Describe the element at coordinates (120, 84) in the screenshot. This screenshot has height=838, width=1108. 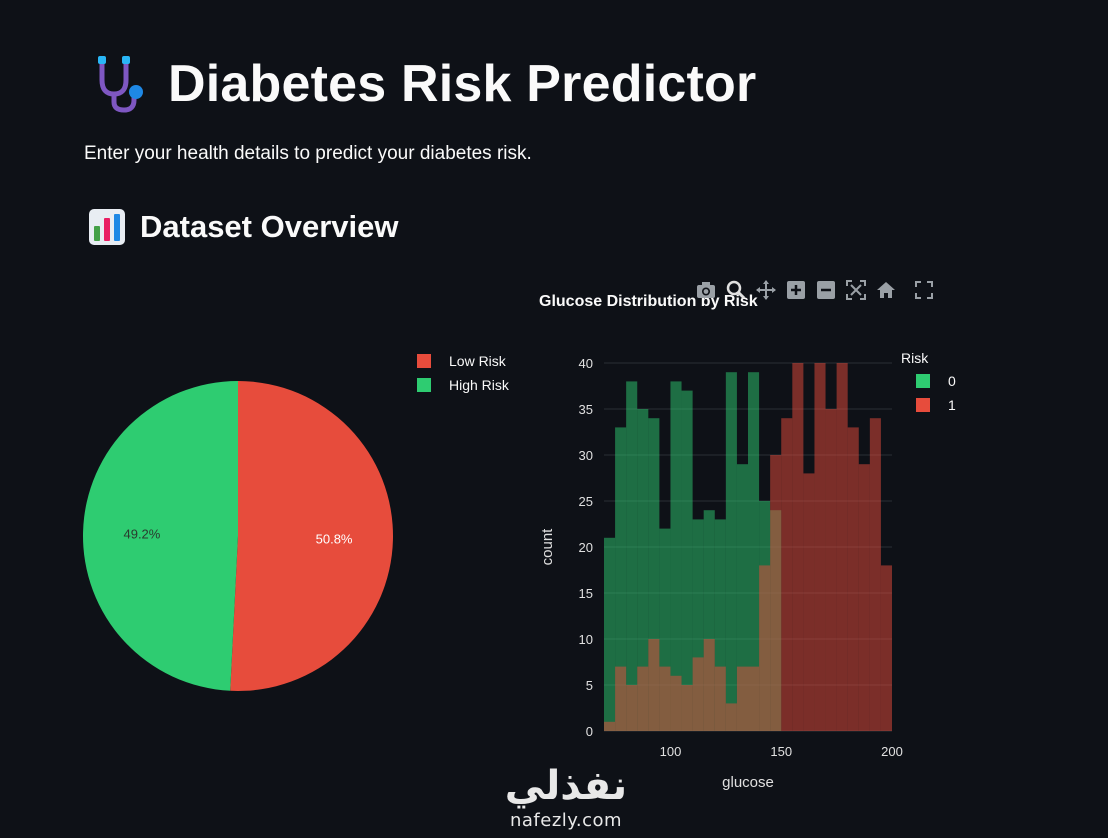
I see `stethoscope-icon` at that location.